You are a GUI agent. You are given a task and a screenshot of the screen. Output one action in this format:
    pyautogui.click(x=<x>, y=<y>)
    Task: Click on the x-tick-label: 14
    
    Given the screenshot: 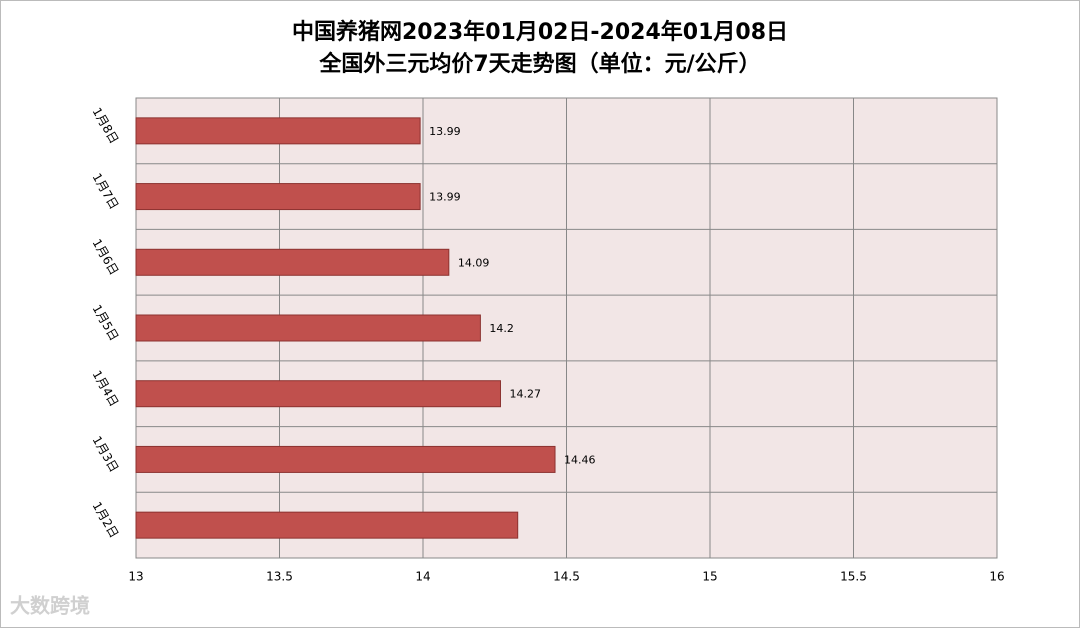 What is the action you would take?
    pyautogui.click(x=422, y=577)
    